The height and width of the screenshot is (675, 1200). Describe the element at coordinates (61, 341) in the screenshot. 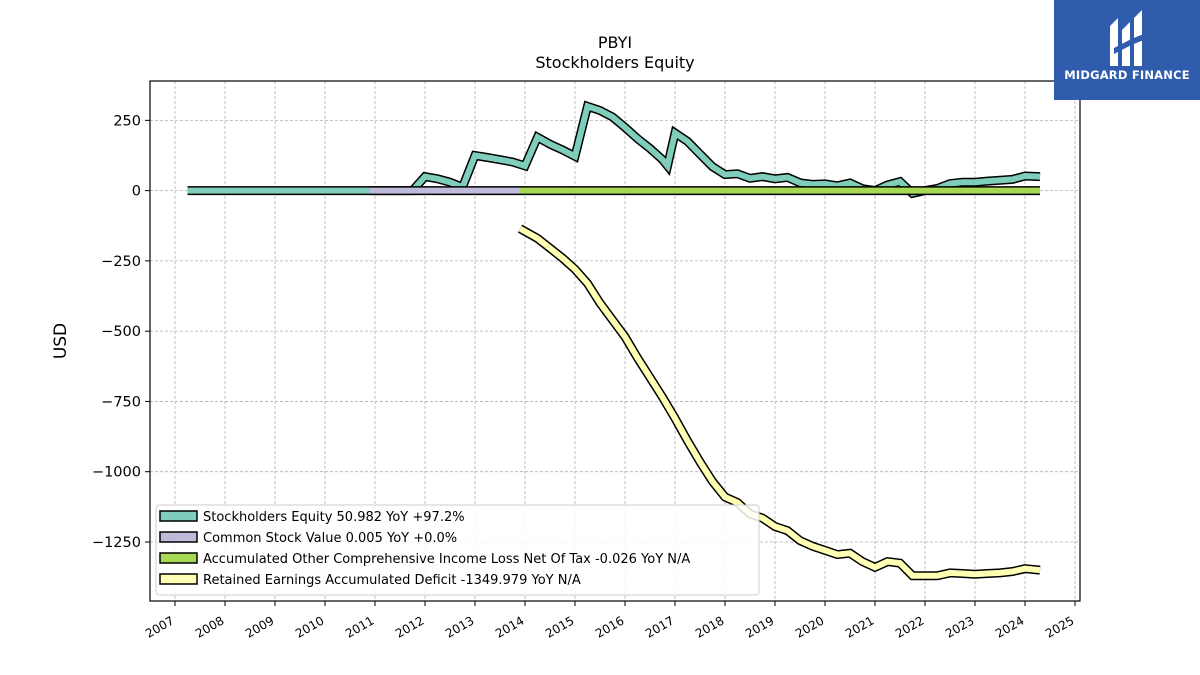

I see `y-axis-label: USD` at that location.